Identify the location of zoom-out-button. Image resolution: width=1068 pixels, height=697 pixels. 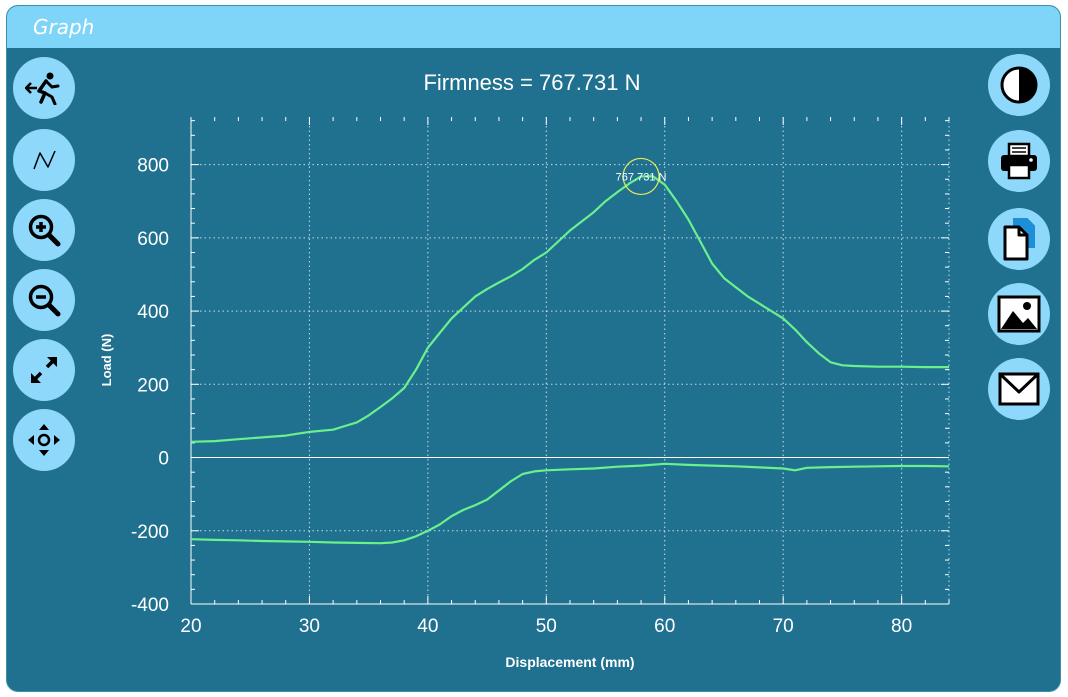
(44, 300).